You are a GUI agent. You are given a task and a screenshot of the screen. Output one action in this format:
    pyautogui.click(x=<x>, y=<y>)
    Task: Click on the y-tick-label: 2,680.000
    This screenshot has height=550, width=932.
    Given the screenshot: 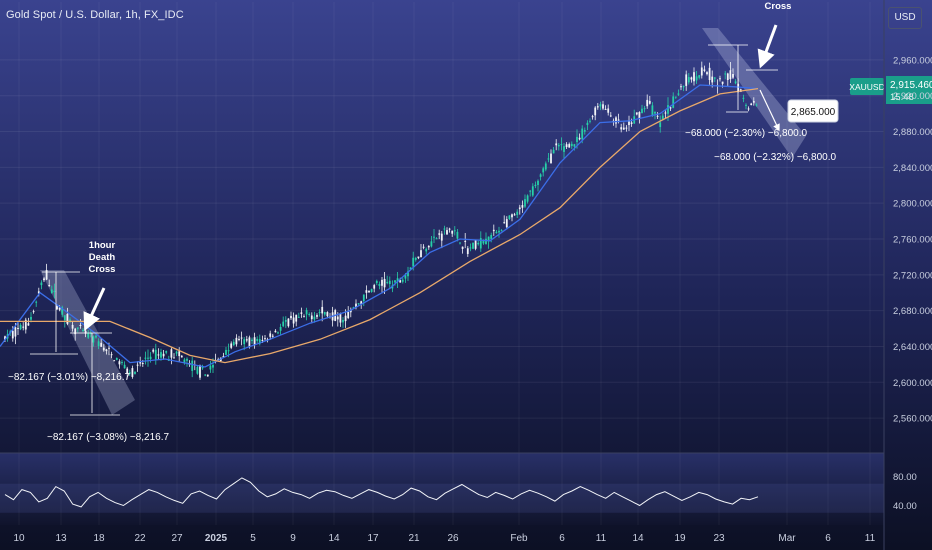 What is the action you would take?
    pyautogui.click(x=912, y=311)
    